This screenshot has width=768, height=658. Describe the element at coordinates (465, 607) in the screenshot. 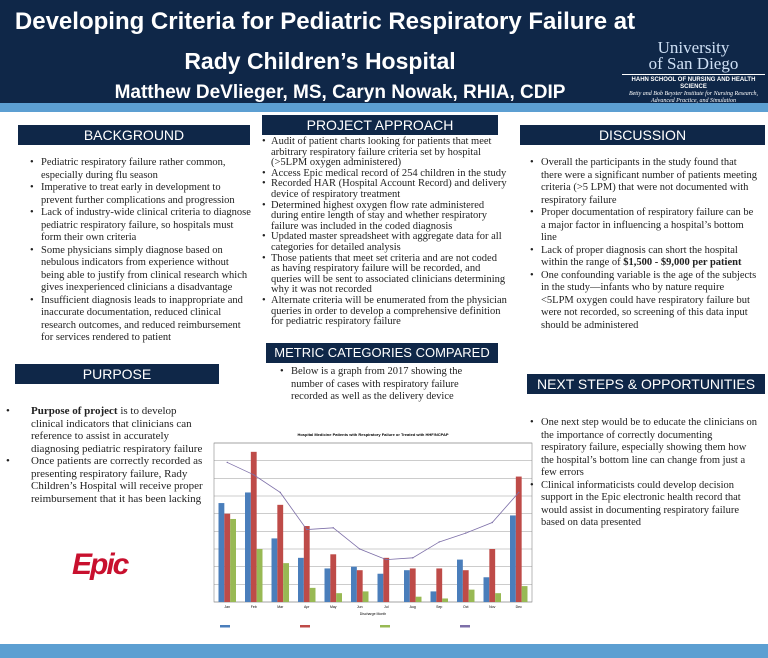

I see `x-tick-label: Oct` at that location.